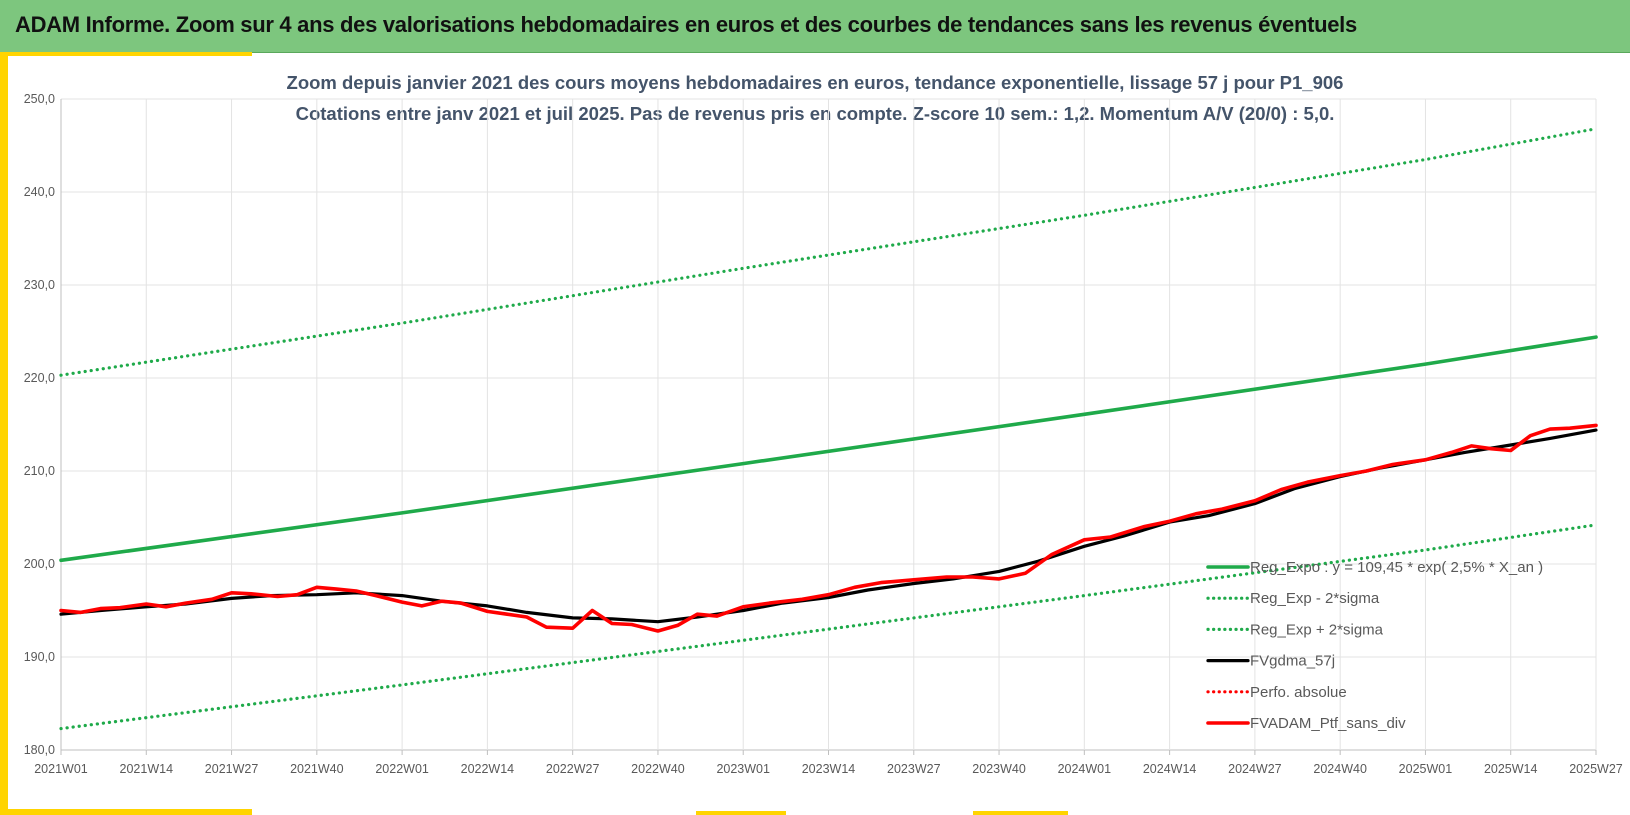 This screenshot has width=1630, height=815. What do you see at coordinates (39, 192) in the screenshot?
I see `y-tick-label: 240,0` at bounding box center [39, 192].